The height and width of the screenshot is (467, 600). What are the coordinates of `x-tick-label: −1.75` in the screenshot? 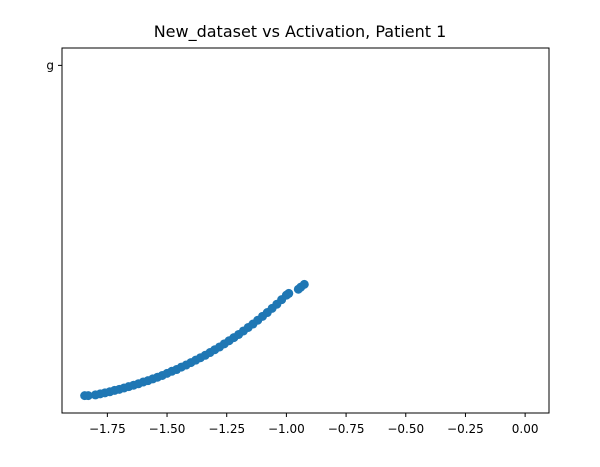 It's located at (107, 429).